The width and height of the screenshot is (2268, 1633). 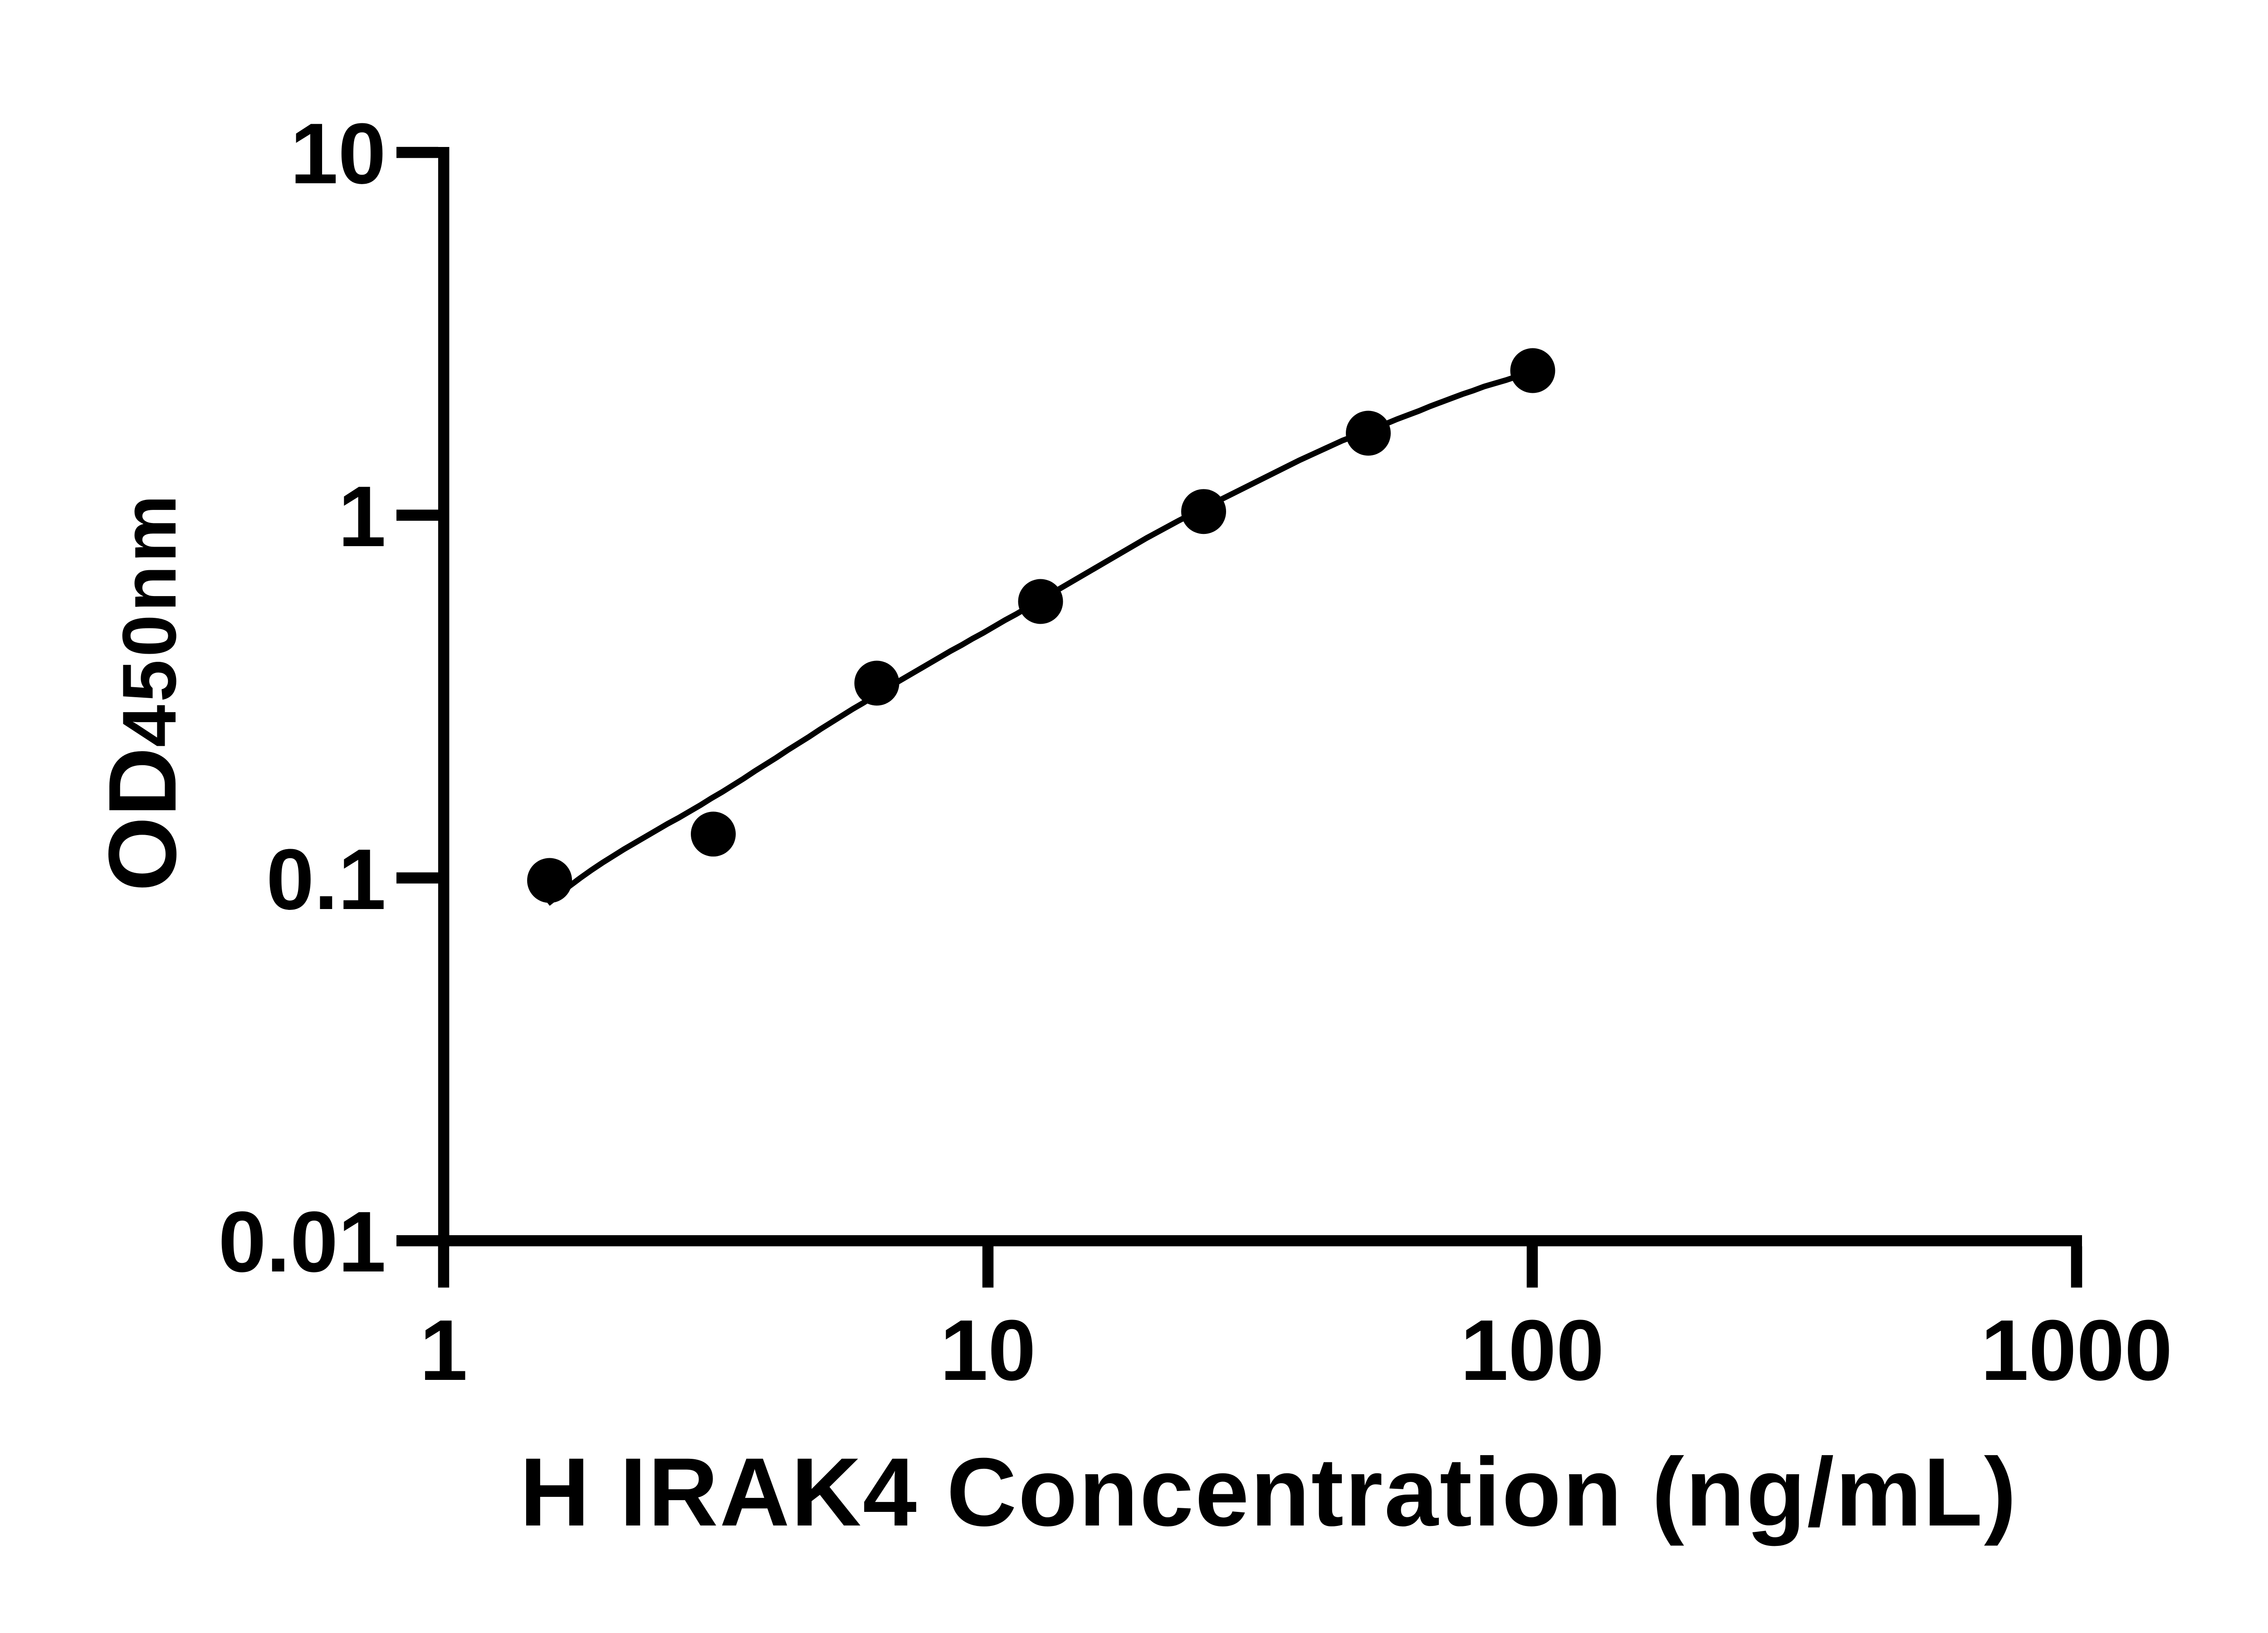 What do you see at coordinates (1532, 1350) in the screenshot?
I see `svg-text: 100` at bounding box center [1532, 1350].